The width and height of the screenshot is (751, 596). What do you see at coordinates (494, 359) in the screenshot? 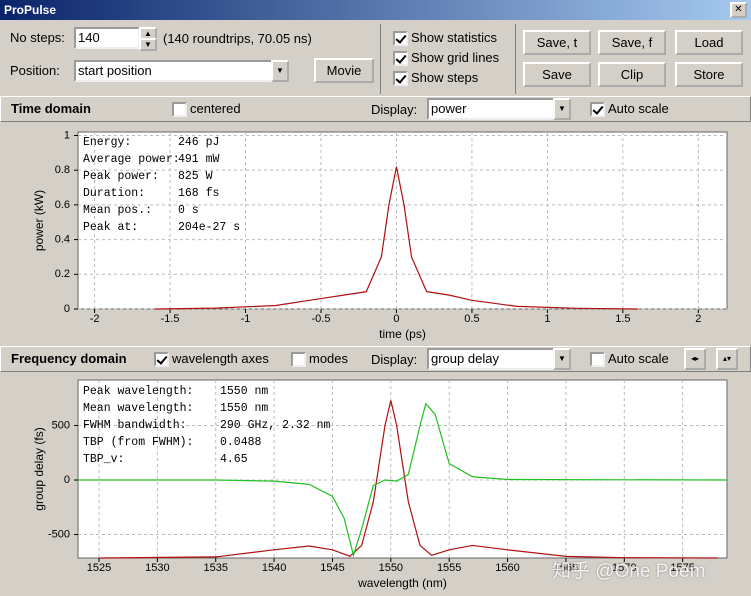
I see `display-select: group delay` at bounding box center [494, 359].